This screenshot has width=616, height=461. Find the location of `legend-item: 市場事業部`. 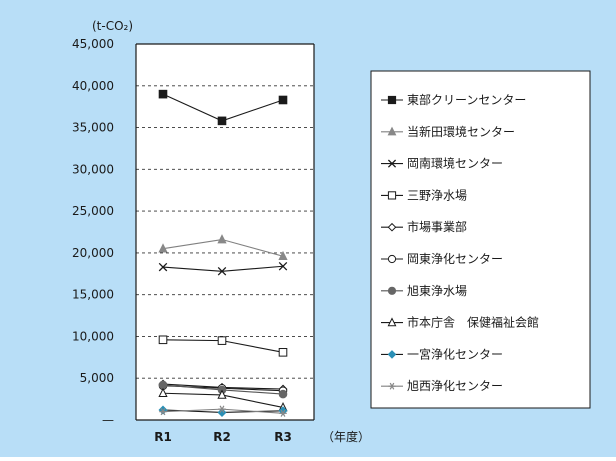

legend-item: 市場事業部 is located at coordinates (424, 226).